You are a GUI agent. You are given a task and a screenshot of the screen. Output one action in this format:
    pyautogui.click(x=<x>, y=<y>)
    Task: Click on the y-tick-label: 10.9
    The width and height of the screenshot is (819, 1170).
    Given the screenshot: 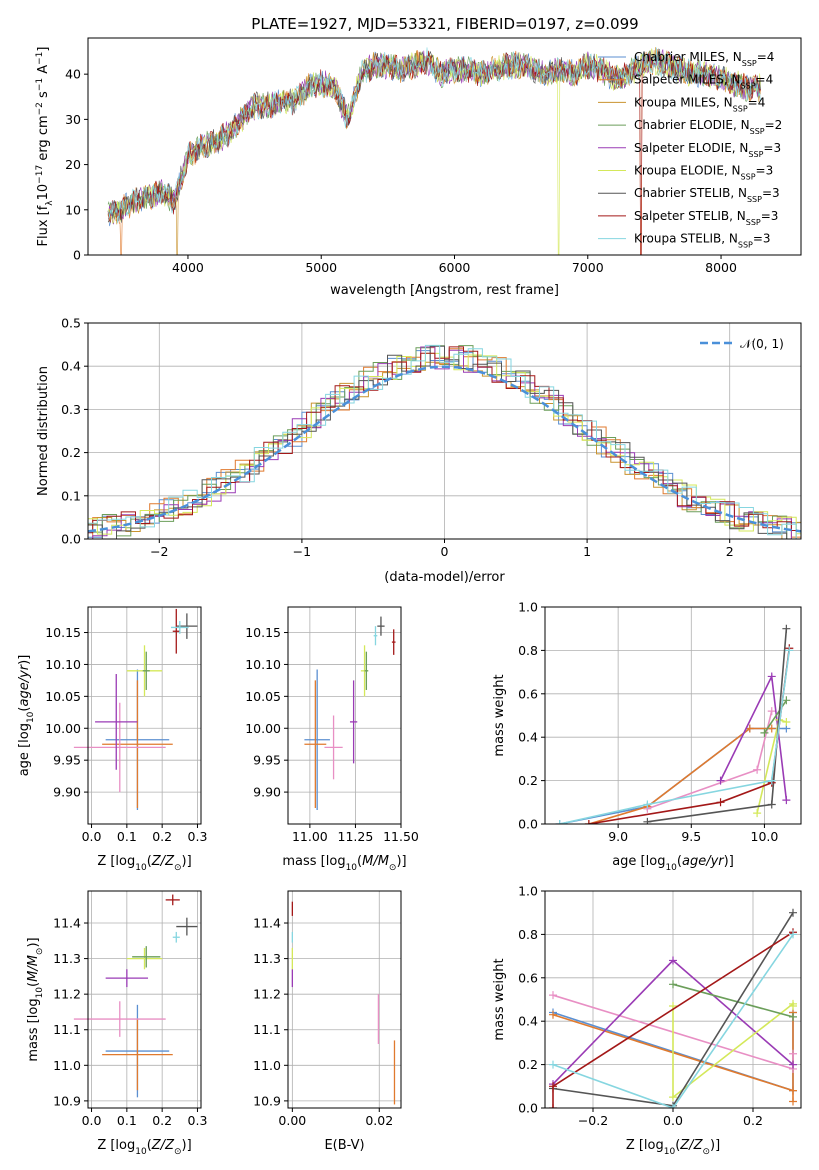 What is the action you would take?
    pyautogui.click(x=67, y=1100)
    